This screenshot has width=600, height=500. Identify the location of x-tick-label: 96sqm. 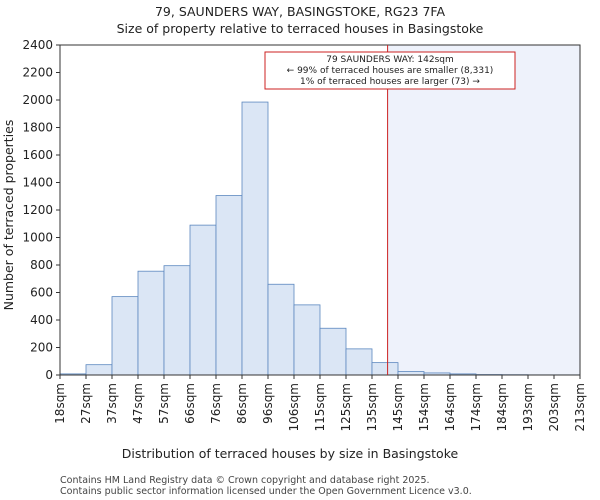
(268, 403).